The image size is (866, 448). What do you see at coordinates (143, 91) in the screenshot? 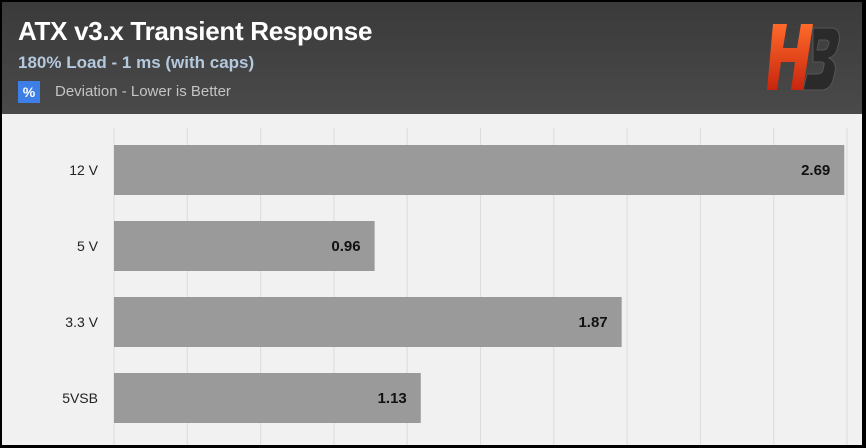
I see `legend-label: Deviation - Lower is Better` at bounding box center [143, 91].